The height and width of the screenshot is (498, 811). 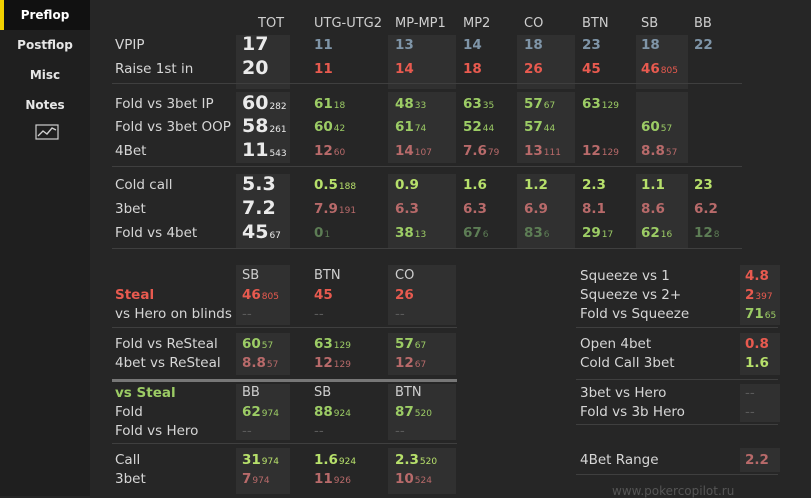 What do you see at coordinates (45, 45) in the screenshot?
I see `tab-postflop: Postflop` at bounding box center [45, 45].